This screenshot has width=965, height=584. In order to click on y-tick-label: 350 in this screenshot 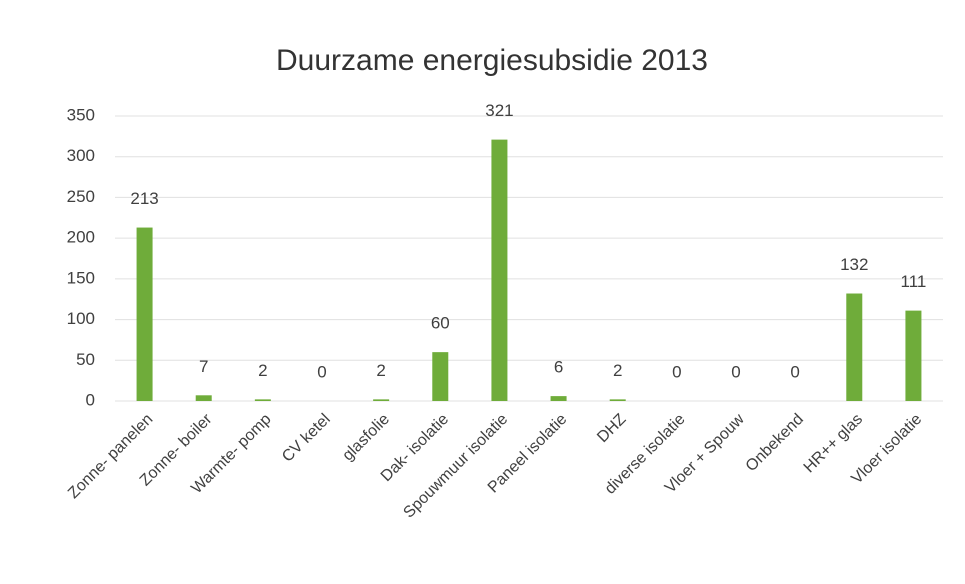, I will do `click(81, 114)`.